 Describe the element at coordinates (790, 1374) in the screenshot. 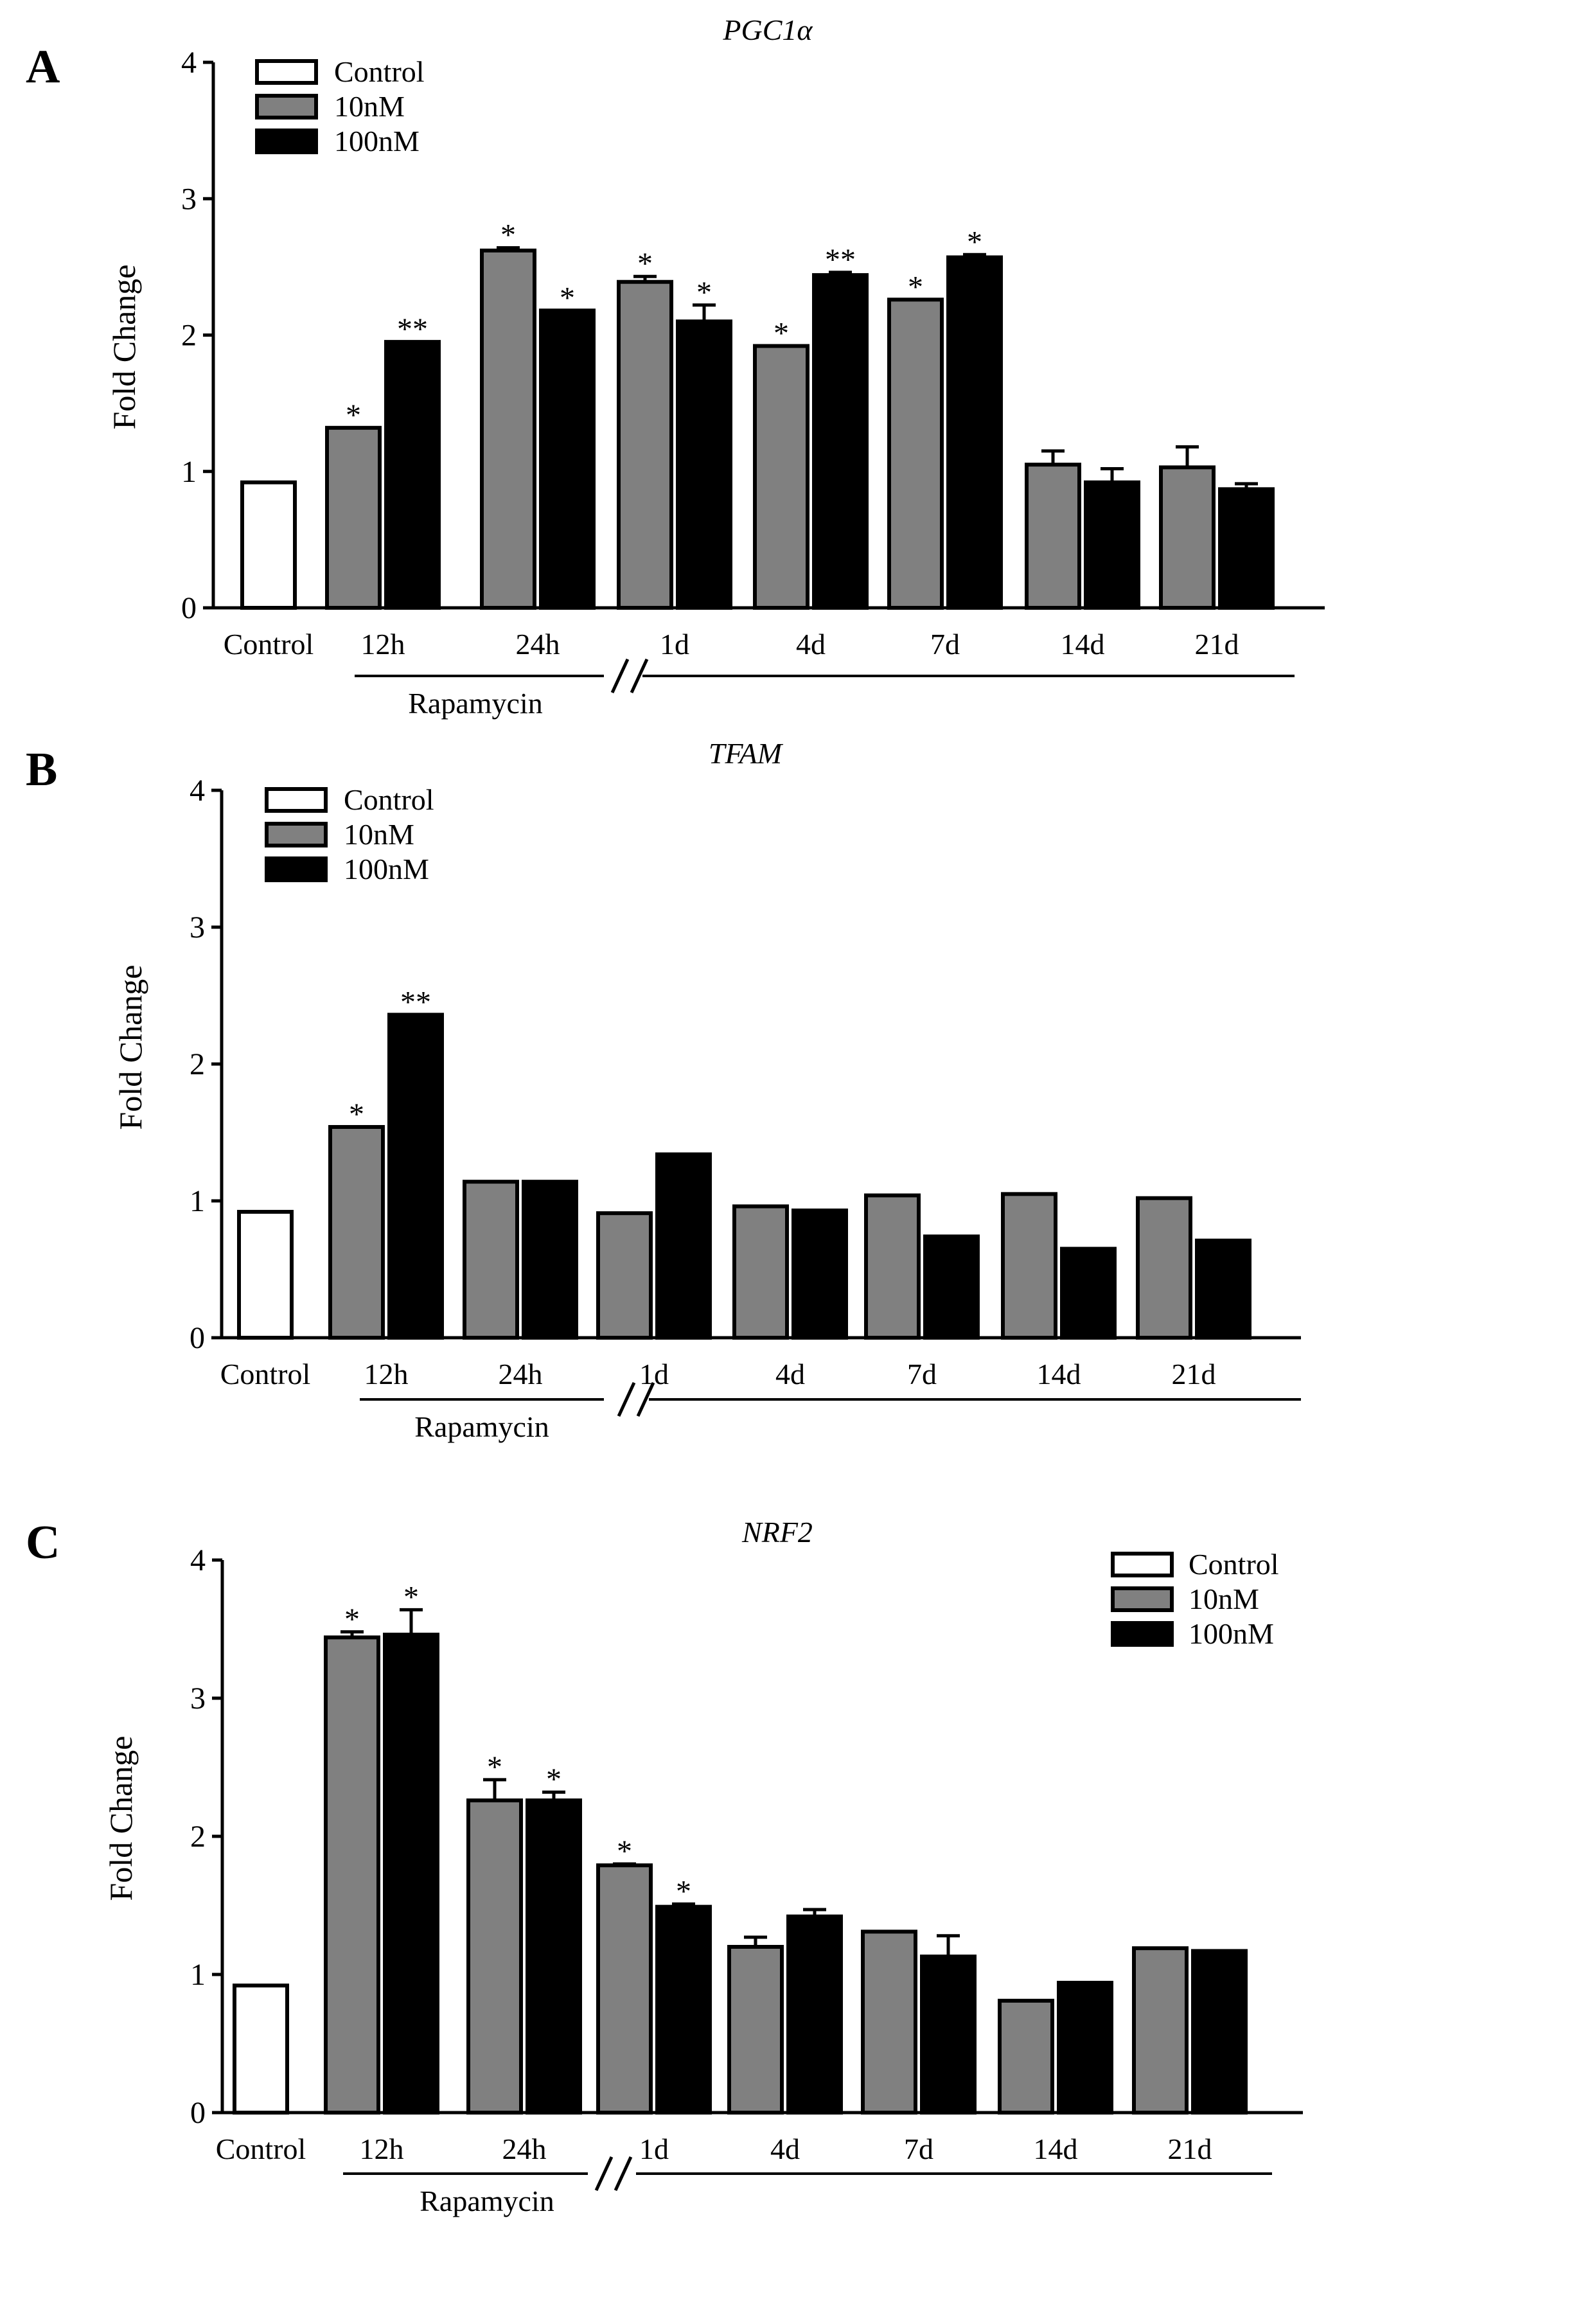

I see `x-tick-label: 4d` at that location.